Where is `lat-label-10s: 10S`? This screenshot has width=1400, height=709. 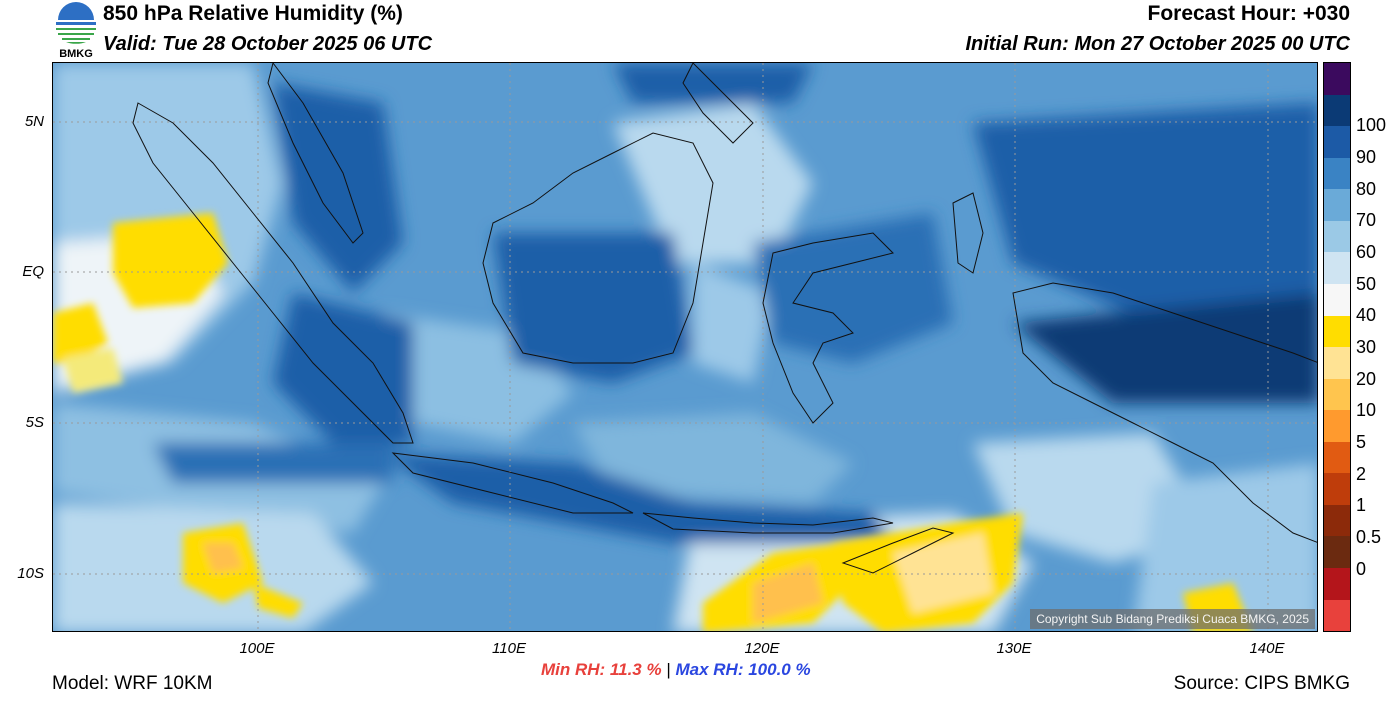
lat-label-10s: 10S is located at coordinates (30, 573).